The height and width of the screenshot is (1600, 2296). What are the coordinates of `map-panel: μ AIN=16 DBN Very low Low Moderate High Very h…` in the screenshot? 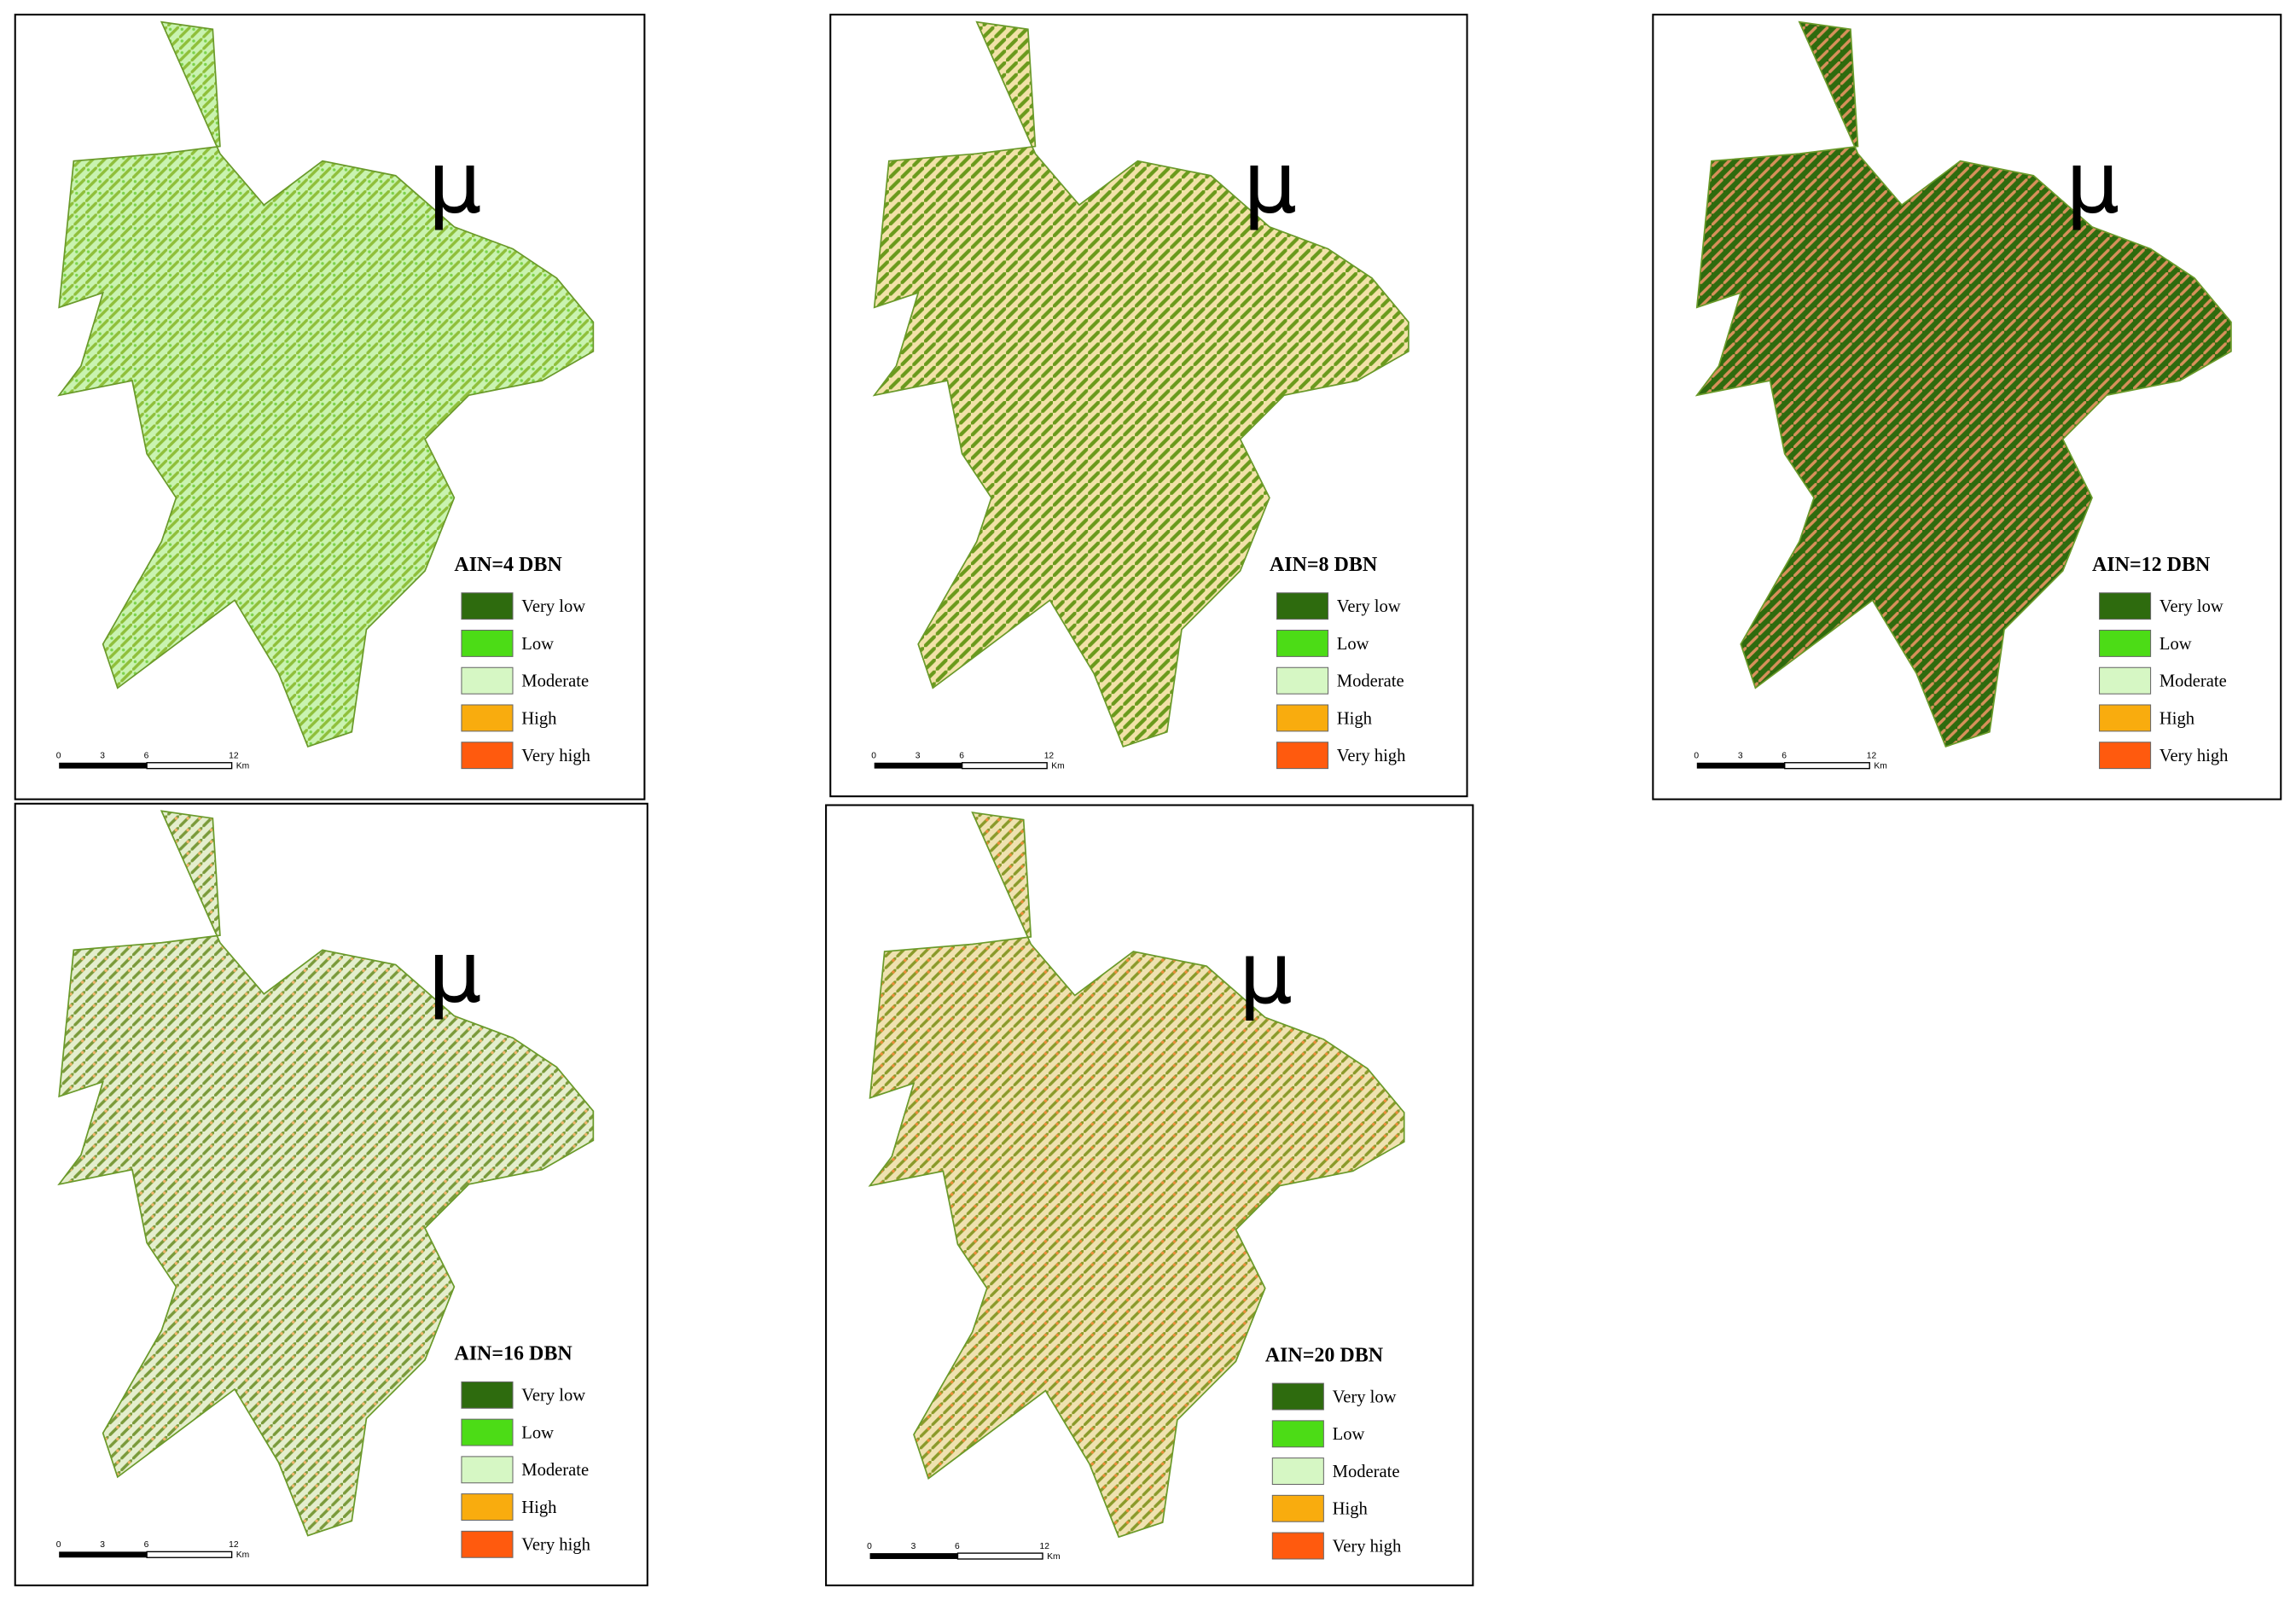 It's located at (331, 1194).